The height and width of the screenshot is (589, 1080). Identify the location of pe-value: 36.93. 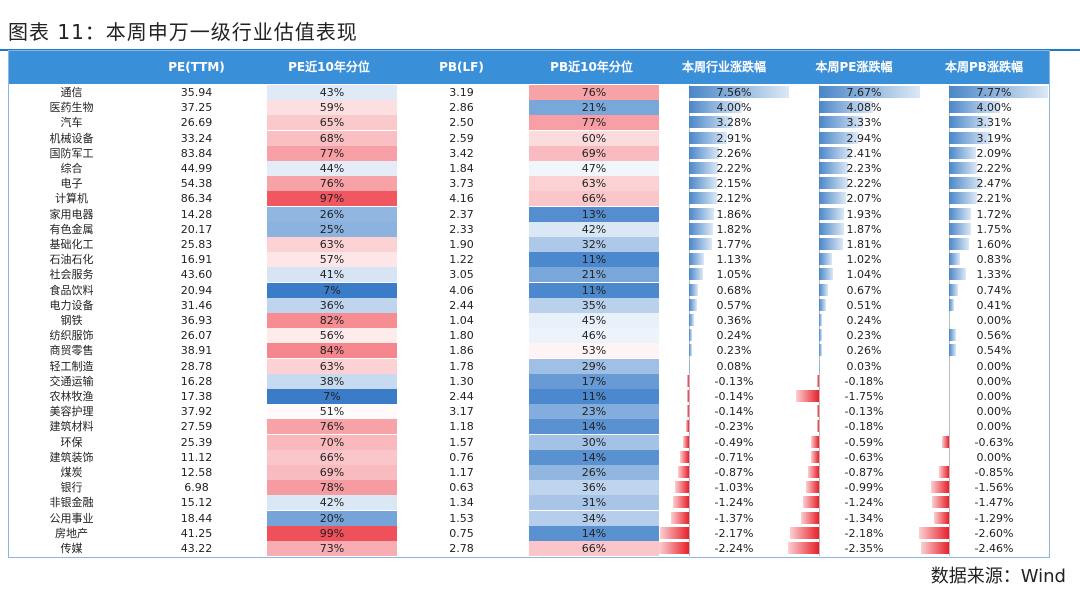
(196, 320).